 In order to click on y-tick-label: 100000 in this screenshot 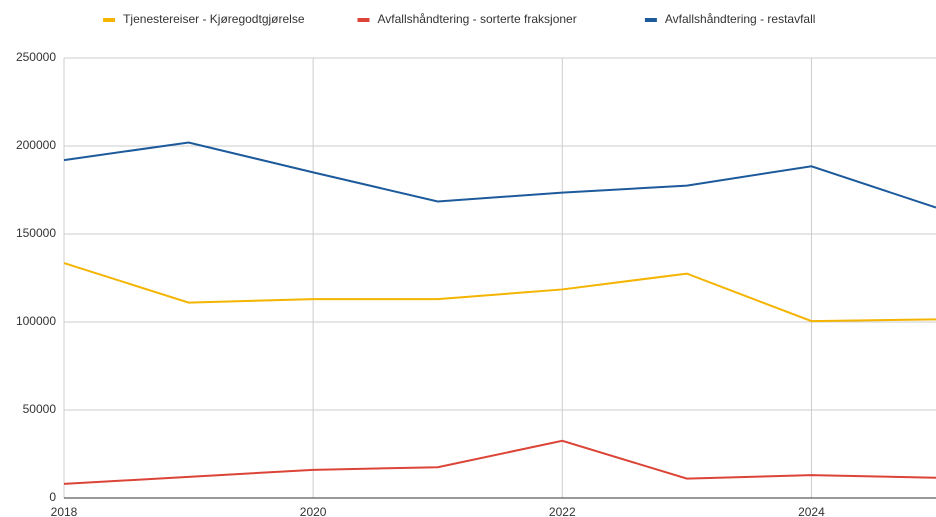, I will do `click(36, 321)`.